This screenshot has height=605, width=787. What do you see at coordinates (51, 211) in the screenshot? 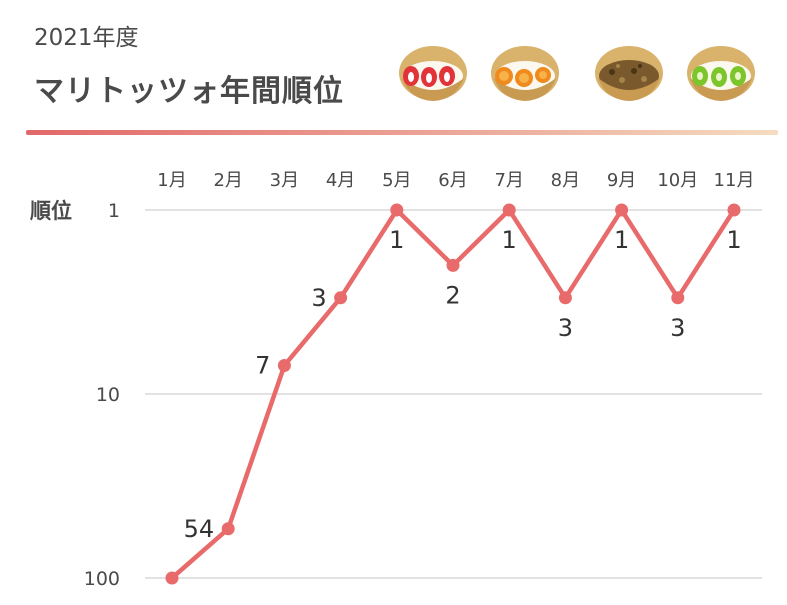
I see `y-axis-label: 順位` at bounding box center [51, 211].